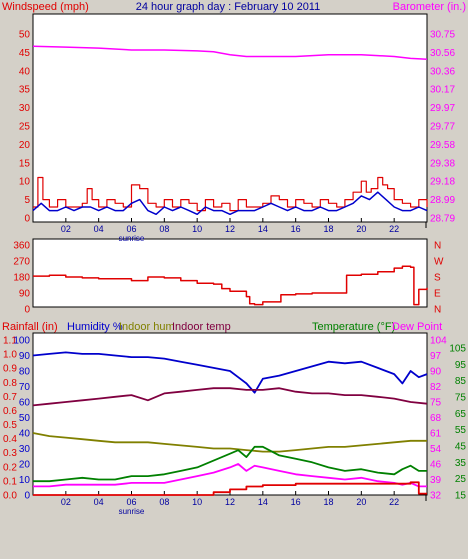 This screenshot has width=468, height=559. What do you see at coordinates (442, 145) in the screenshot?
I see `y-tick-right: 29.58` at bounding box center [442, 145].